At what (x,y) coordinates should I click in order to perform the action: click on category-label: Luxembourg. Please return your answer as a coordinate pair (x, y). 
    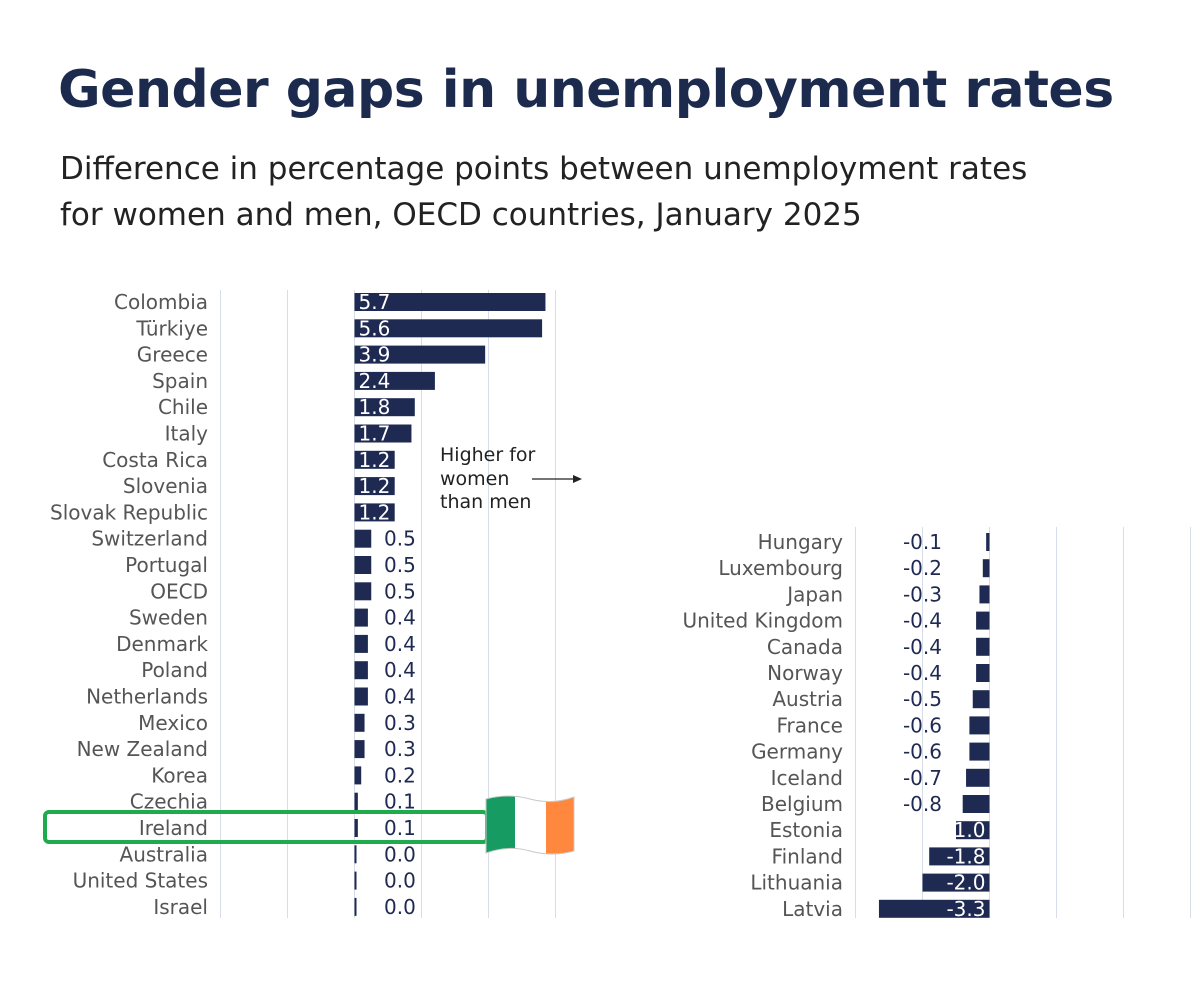
    Looking at the image, I should click on (780, 568).